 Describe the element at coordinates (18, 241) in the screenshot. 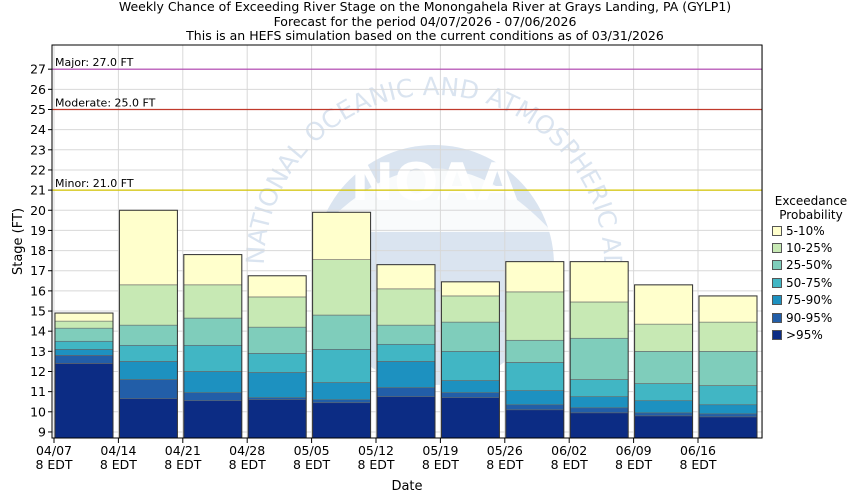

I see `y-axis-label: Stage (FT)` at that location.